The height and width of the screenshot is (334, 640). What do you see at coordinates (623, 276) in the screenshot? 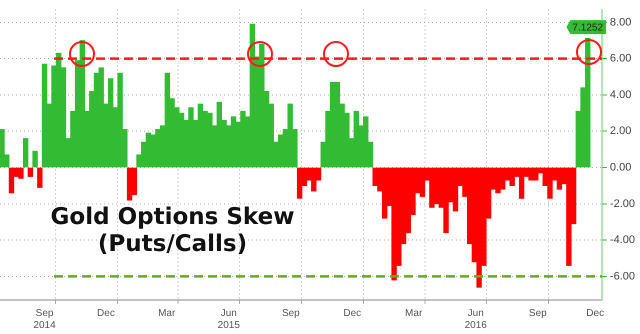
I see `y-tick-label: -6.00` at bounding box center [623, 276].